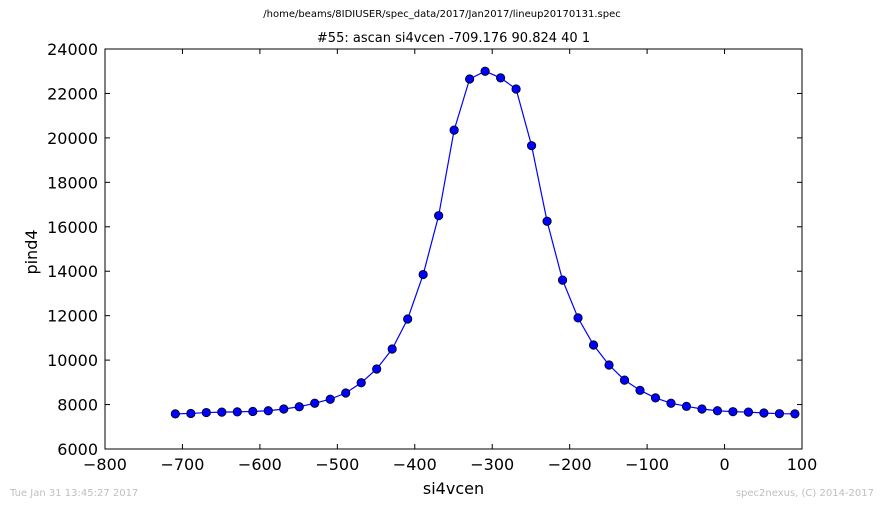  What do you see at coordinates (31, 251) in the screenshot?
I see `y-axis-label: pind4` at bounding box center [31, 251].